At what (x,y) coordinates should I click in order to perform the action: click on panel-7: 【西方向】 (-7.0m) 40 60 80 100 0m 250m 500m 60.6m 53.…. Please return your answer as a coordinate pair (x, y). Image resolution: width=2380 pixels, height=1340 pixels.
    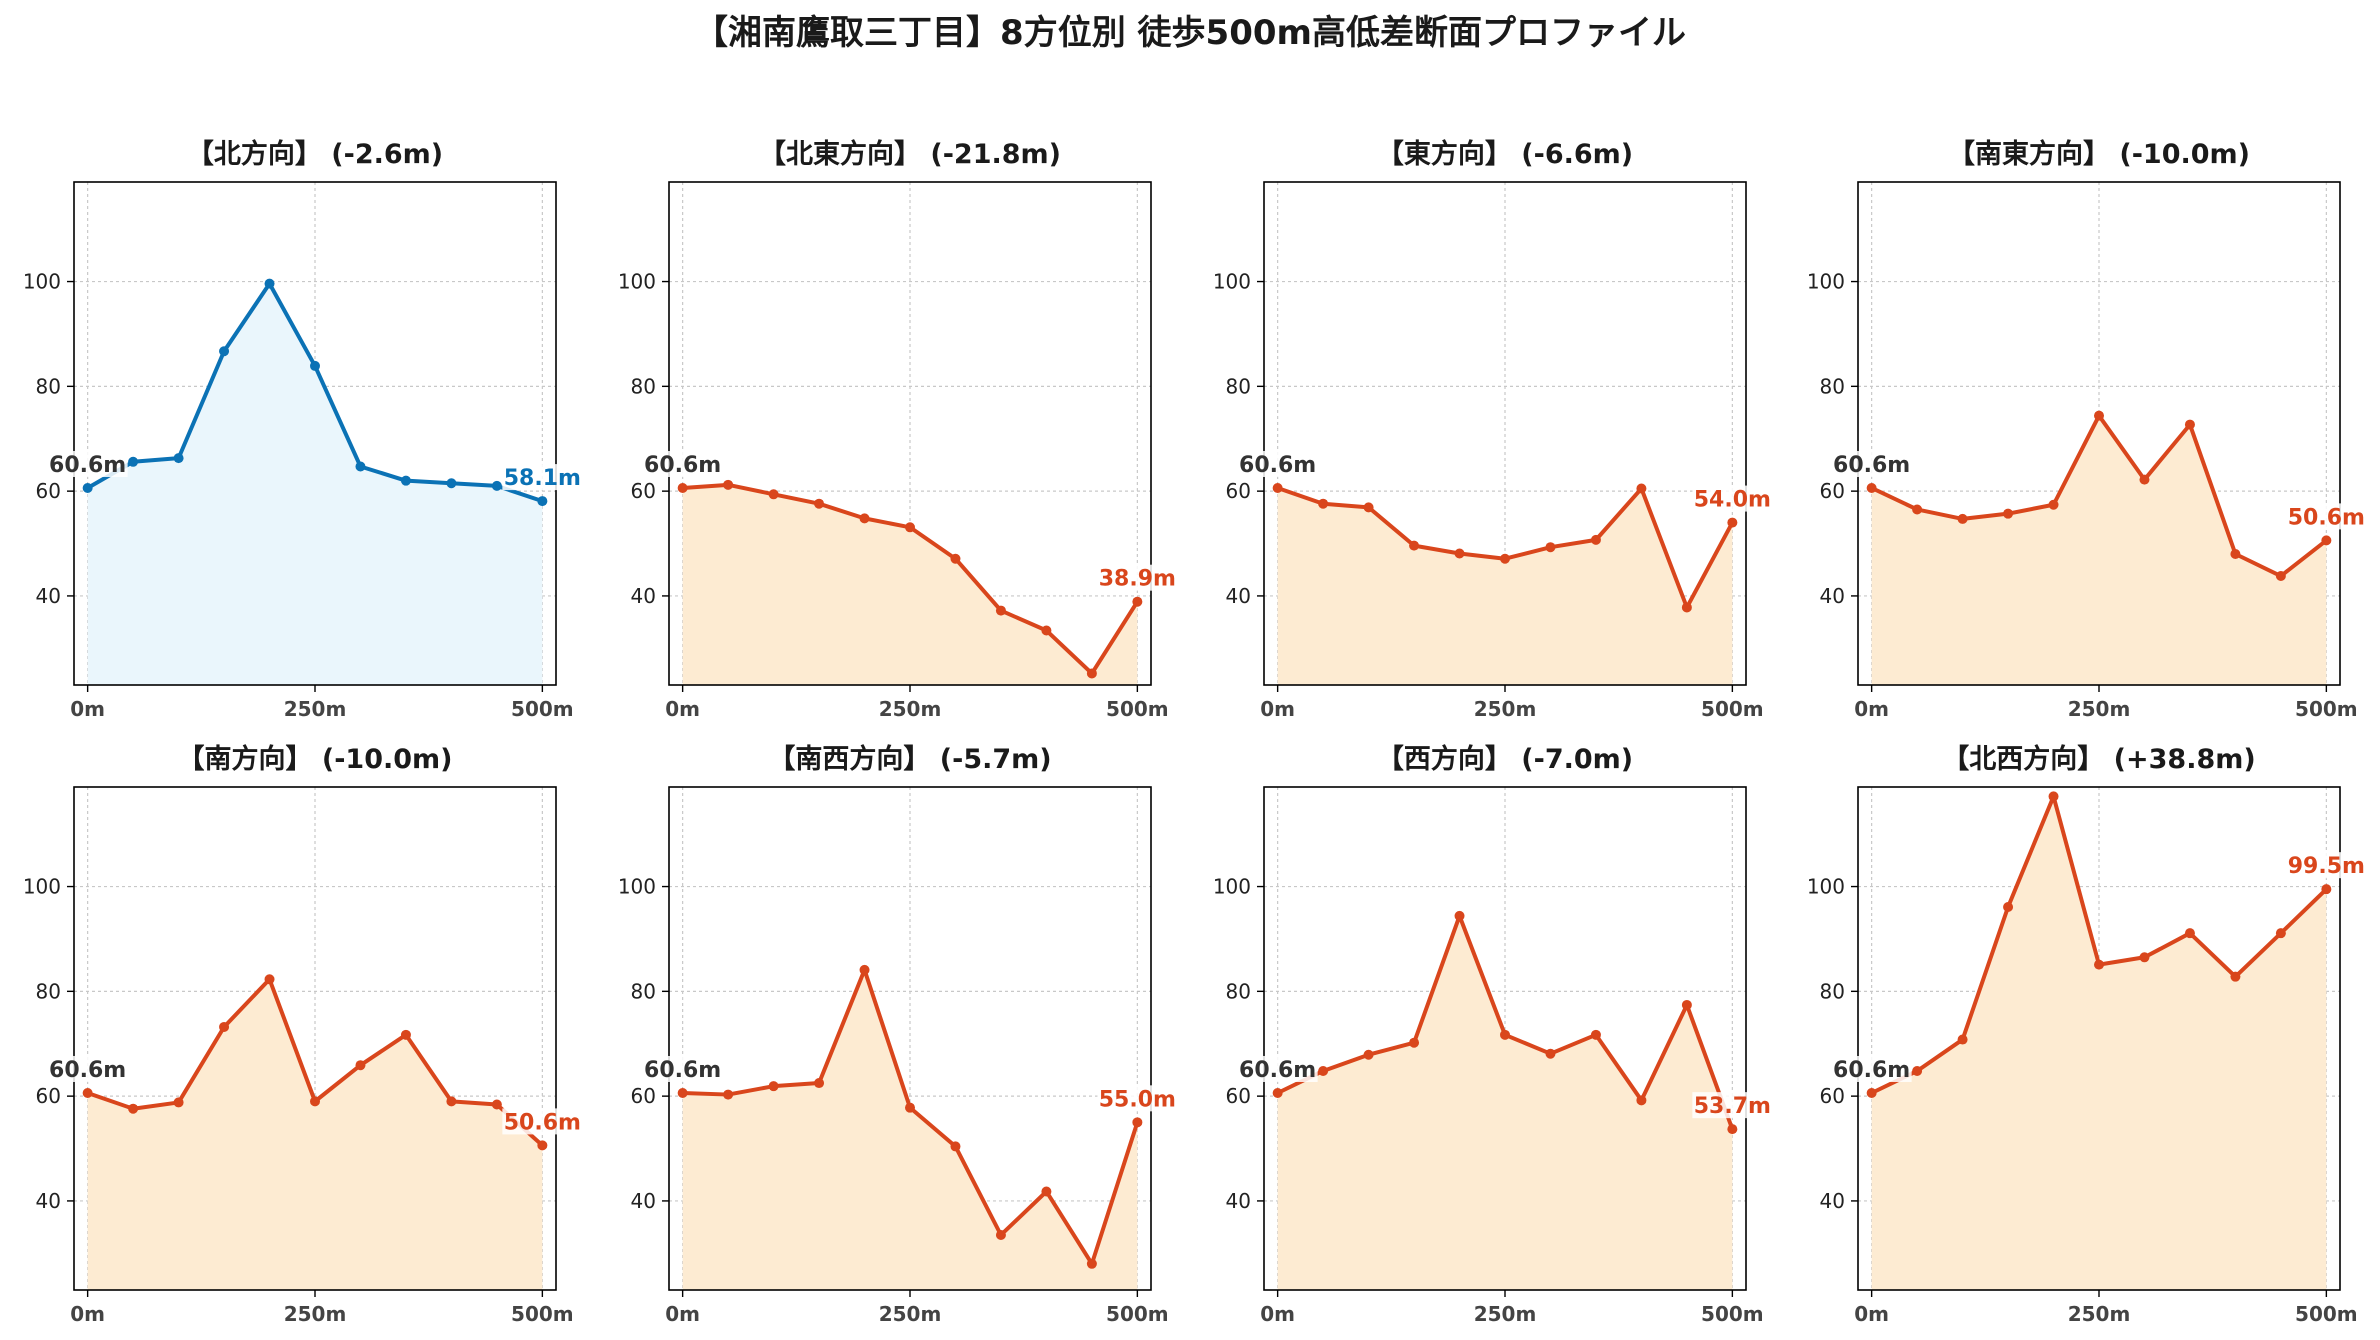
    Looking at the image, I should click on (1493, 1034).